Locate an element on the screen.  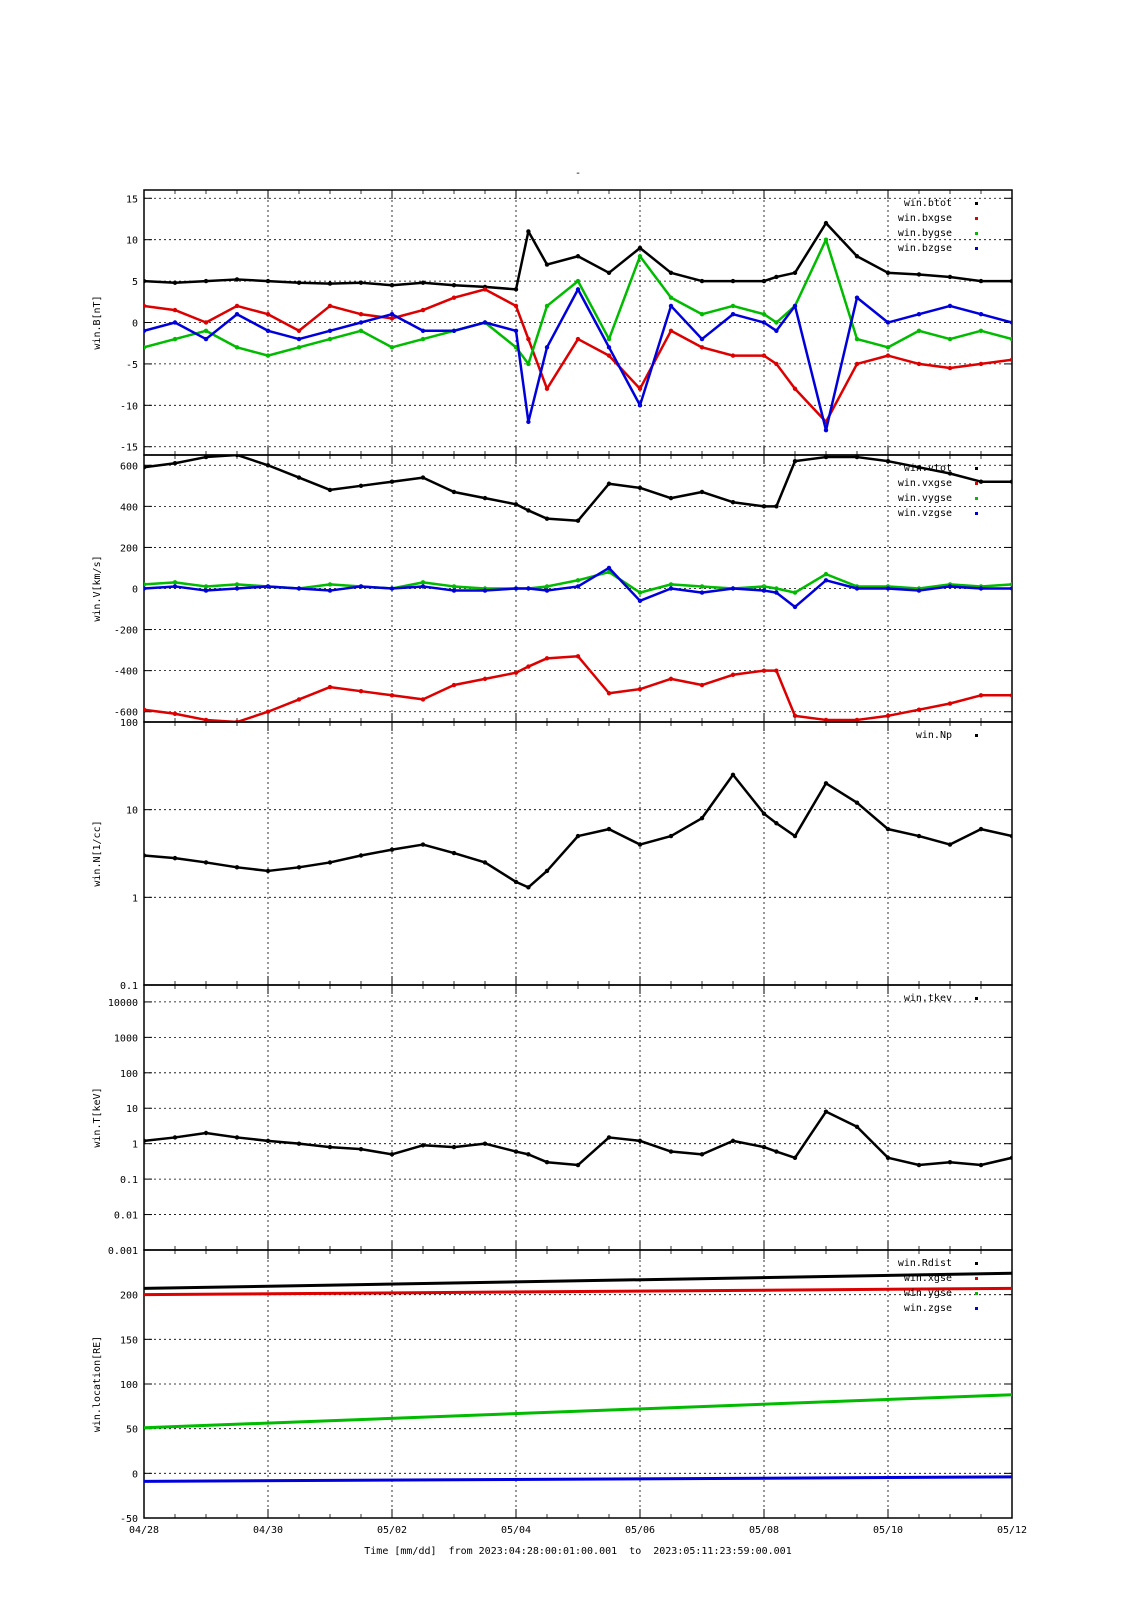
legend-label: win.tkev is located at coordinates (928, 998).